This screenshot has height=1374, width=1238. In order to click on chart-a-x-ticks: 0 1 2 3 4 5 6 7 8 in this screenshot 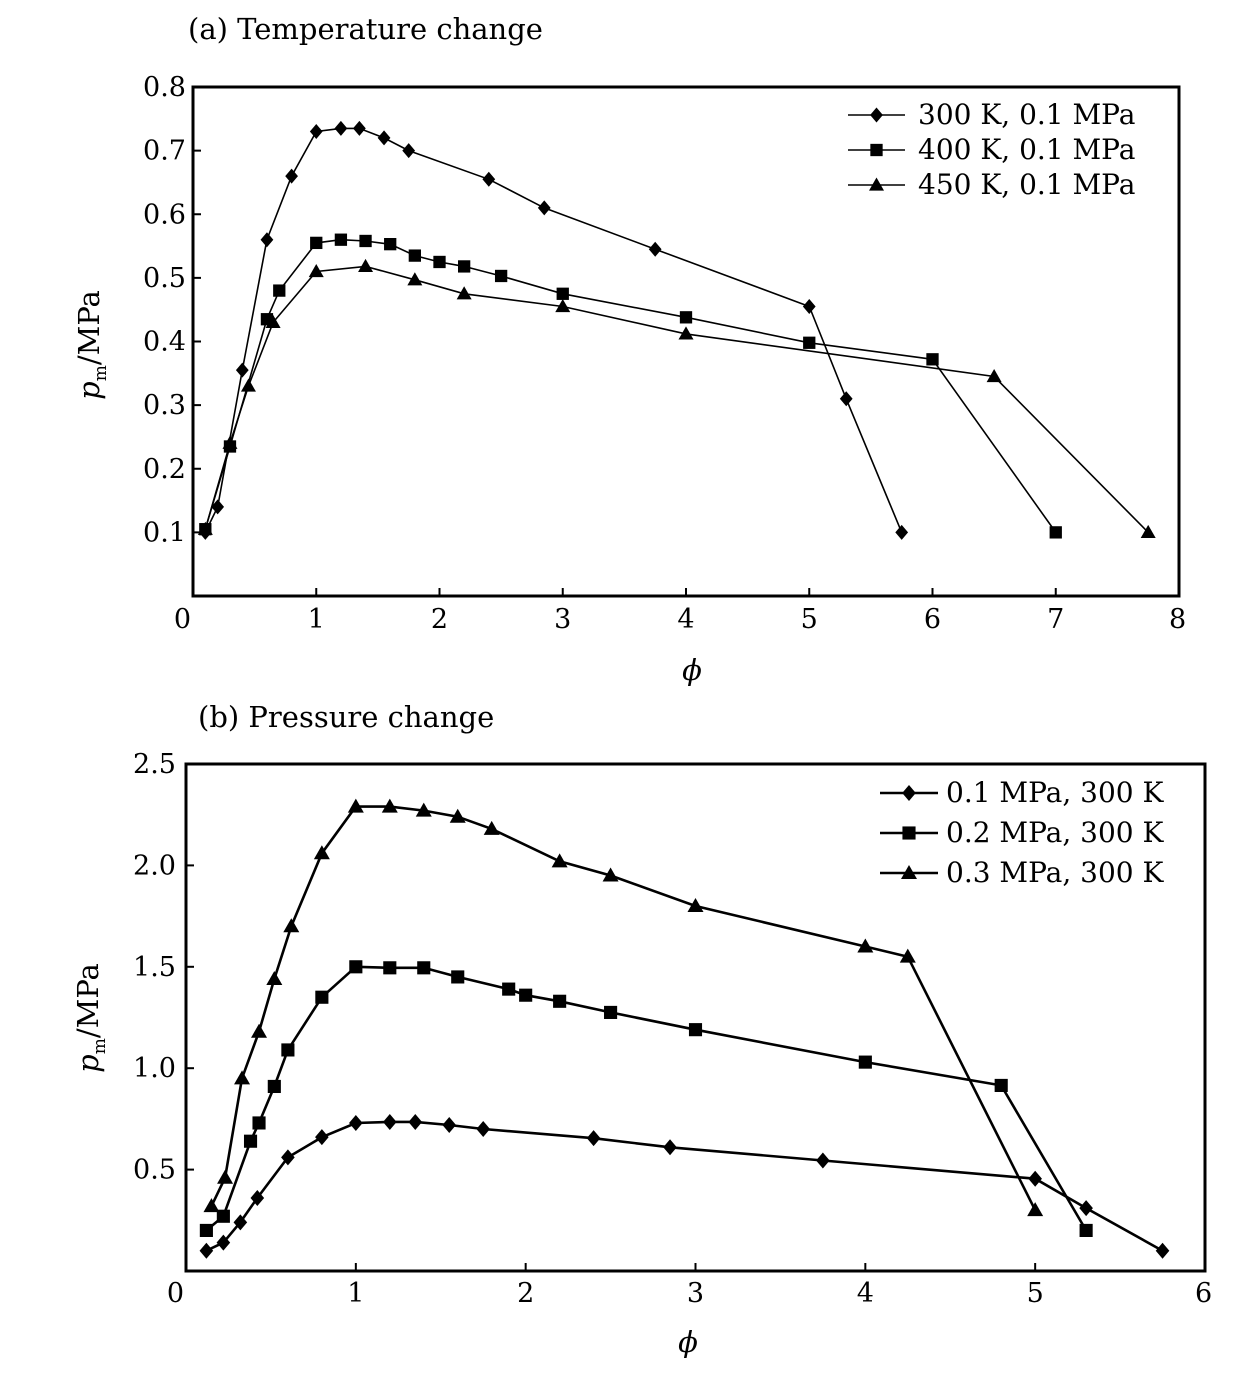, I will do `click(680, 611)`.